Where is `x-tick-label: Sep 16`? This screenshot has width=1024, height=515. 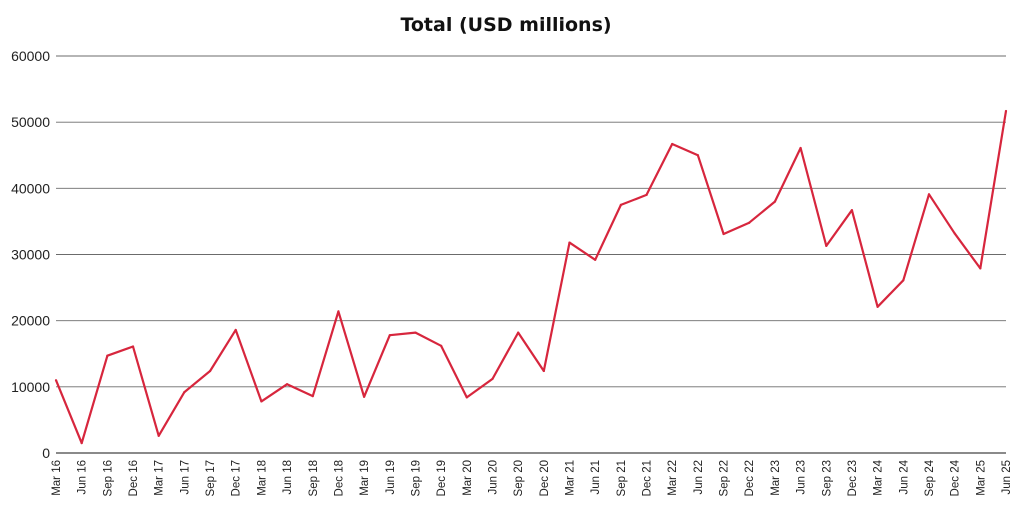 x-tick-label: Sep 16 is located at coordinates (108, 478).